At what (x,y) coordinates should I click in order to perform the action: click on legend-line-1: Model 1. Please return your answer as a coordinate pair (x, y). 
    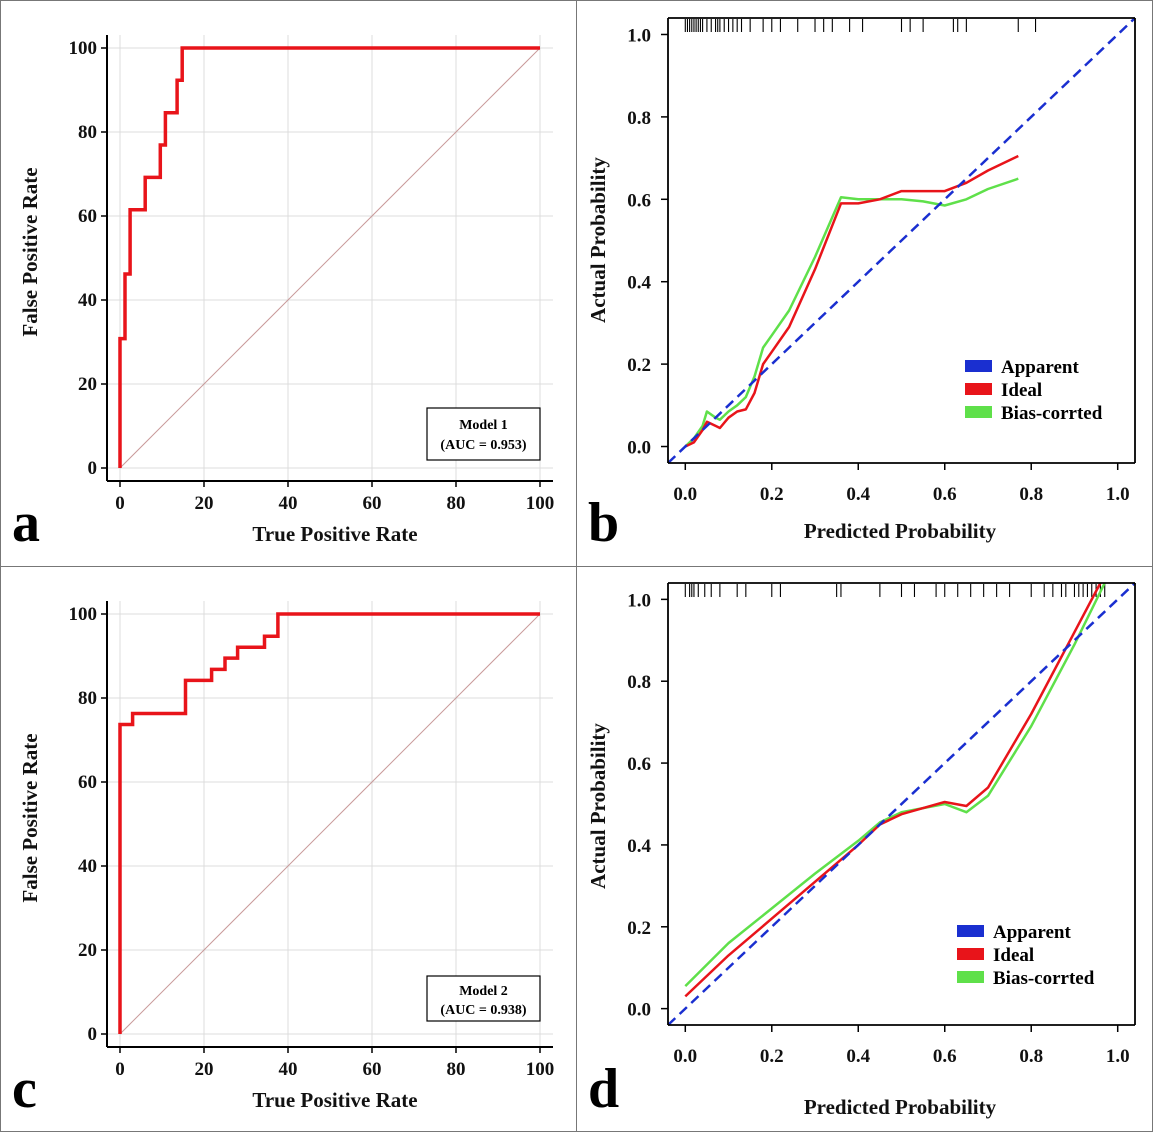
    Looking at the image, I should click on (483, 425).